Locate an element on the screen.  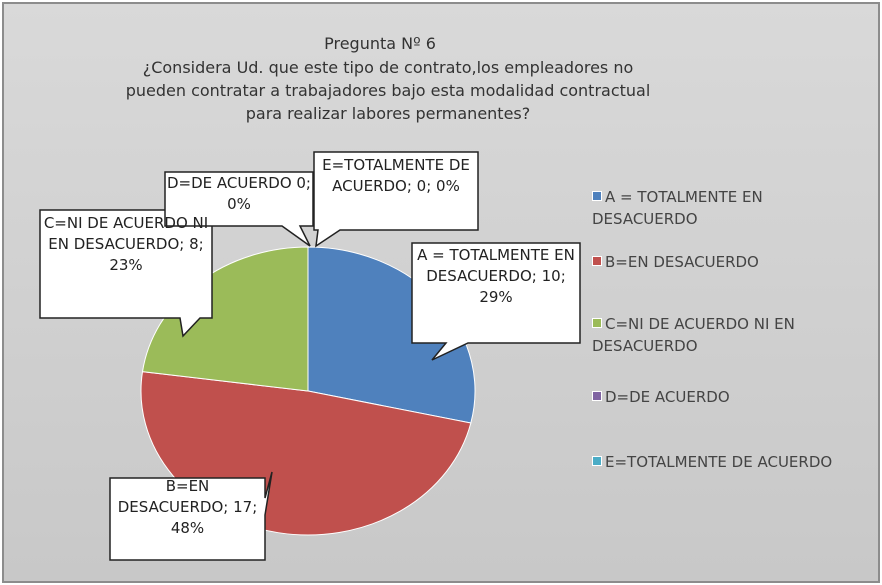
chart-title: Pregunta Nº 6 is located at coordinates (380, 43).